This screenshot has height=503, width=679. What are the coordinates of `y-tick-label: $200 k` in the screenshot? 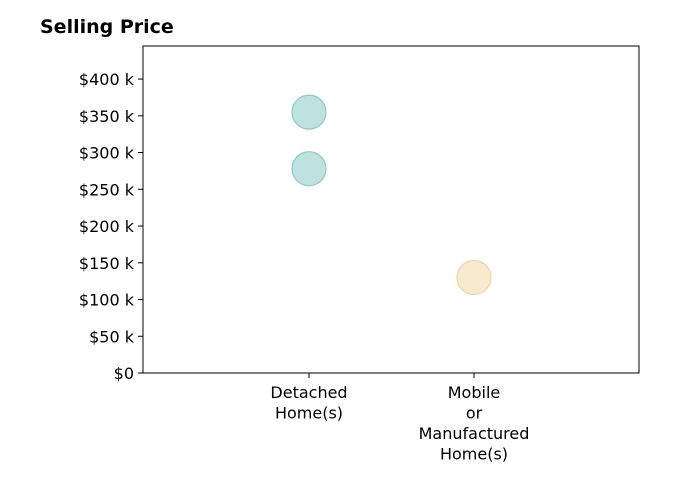 It's located at (107, 226).